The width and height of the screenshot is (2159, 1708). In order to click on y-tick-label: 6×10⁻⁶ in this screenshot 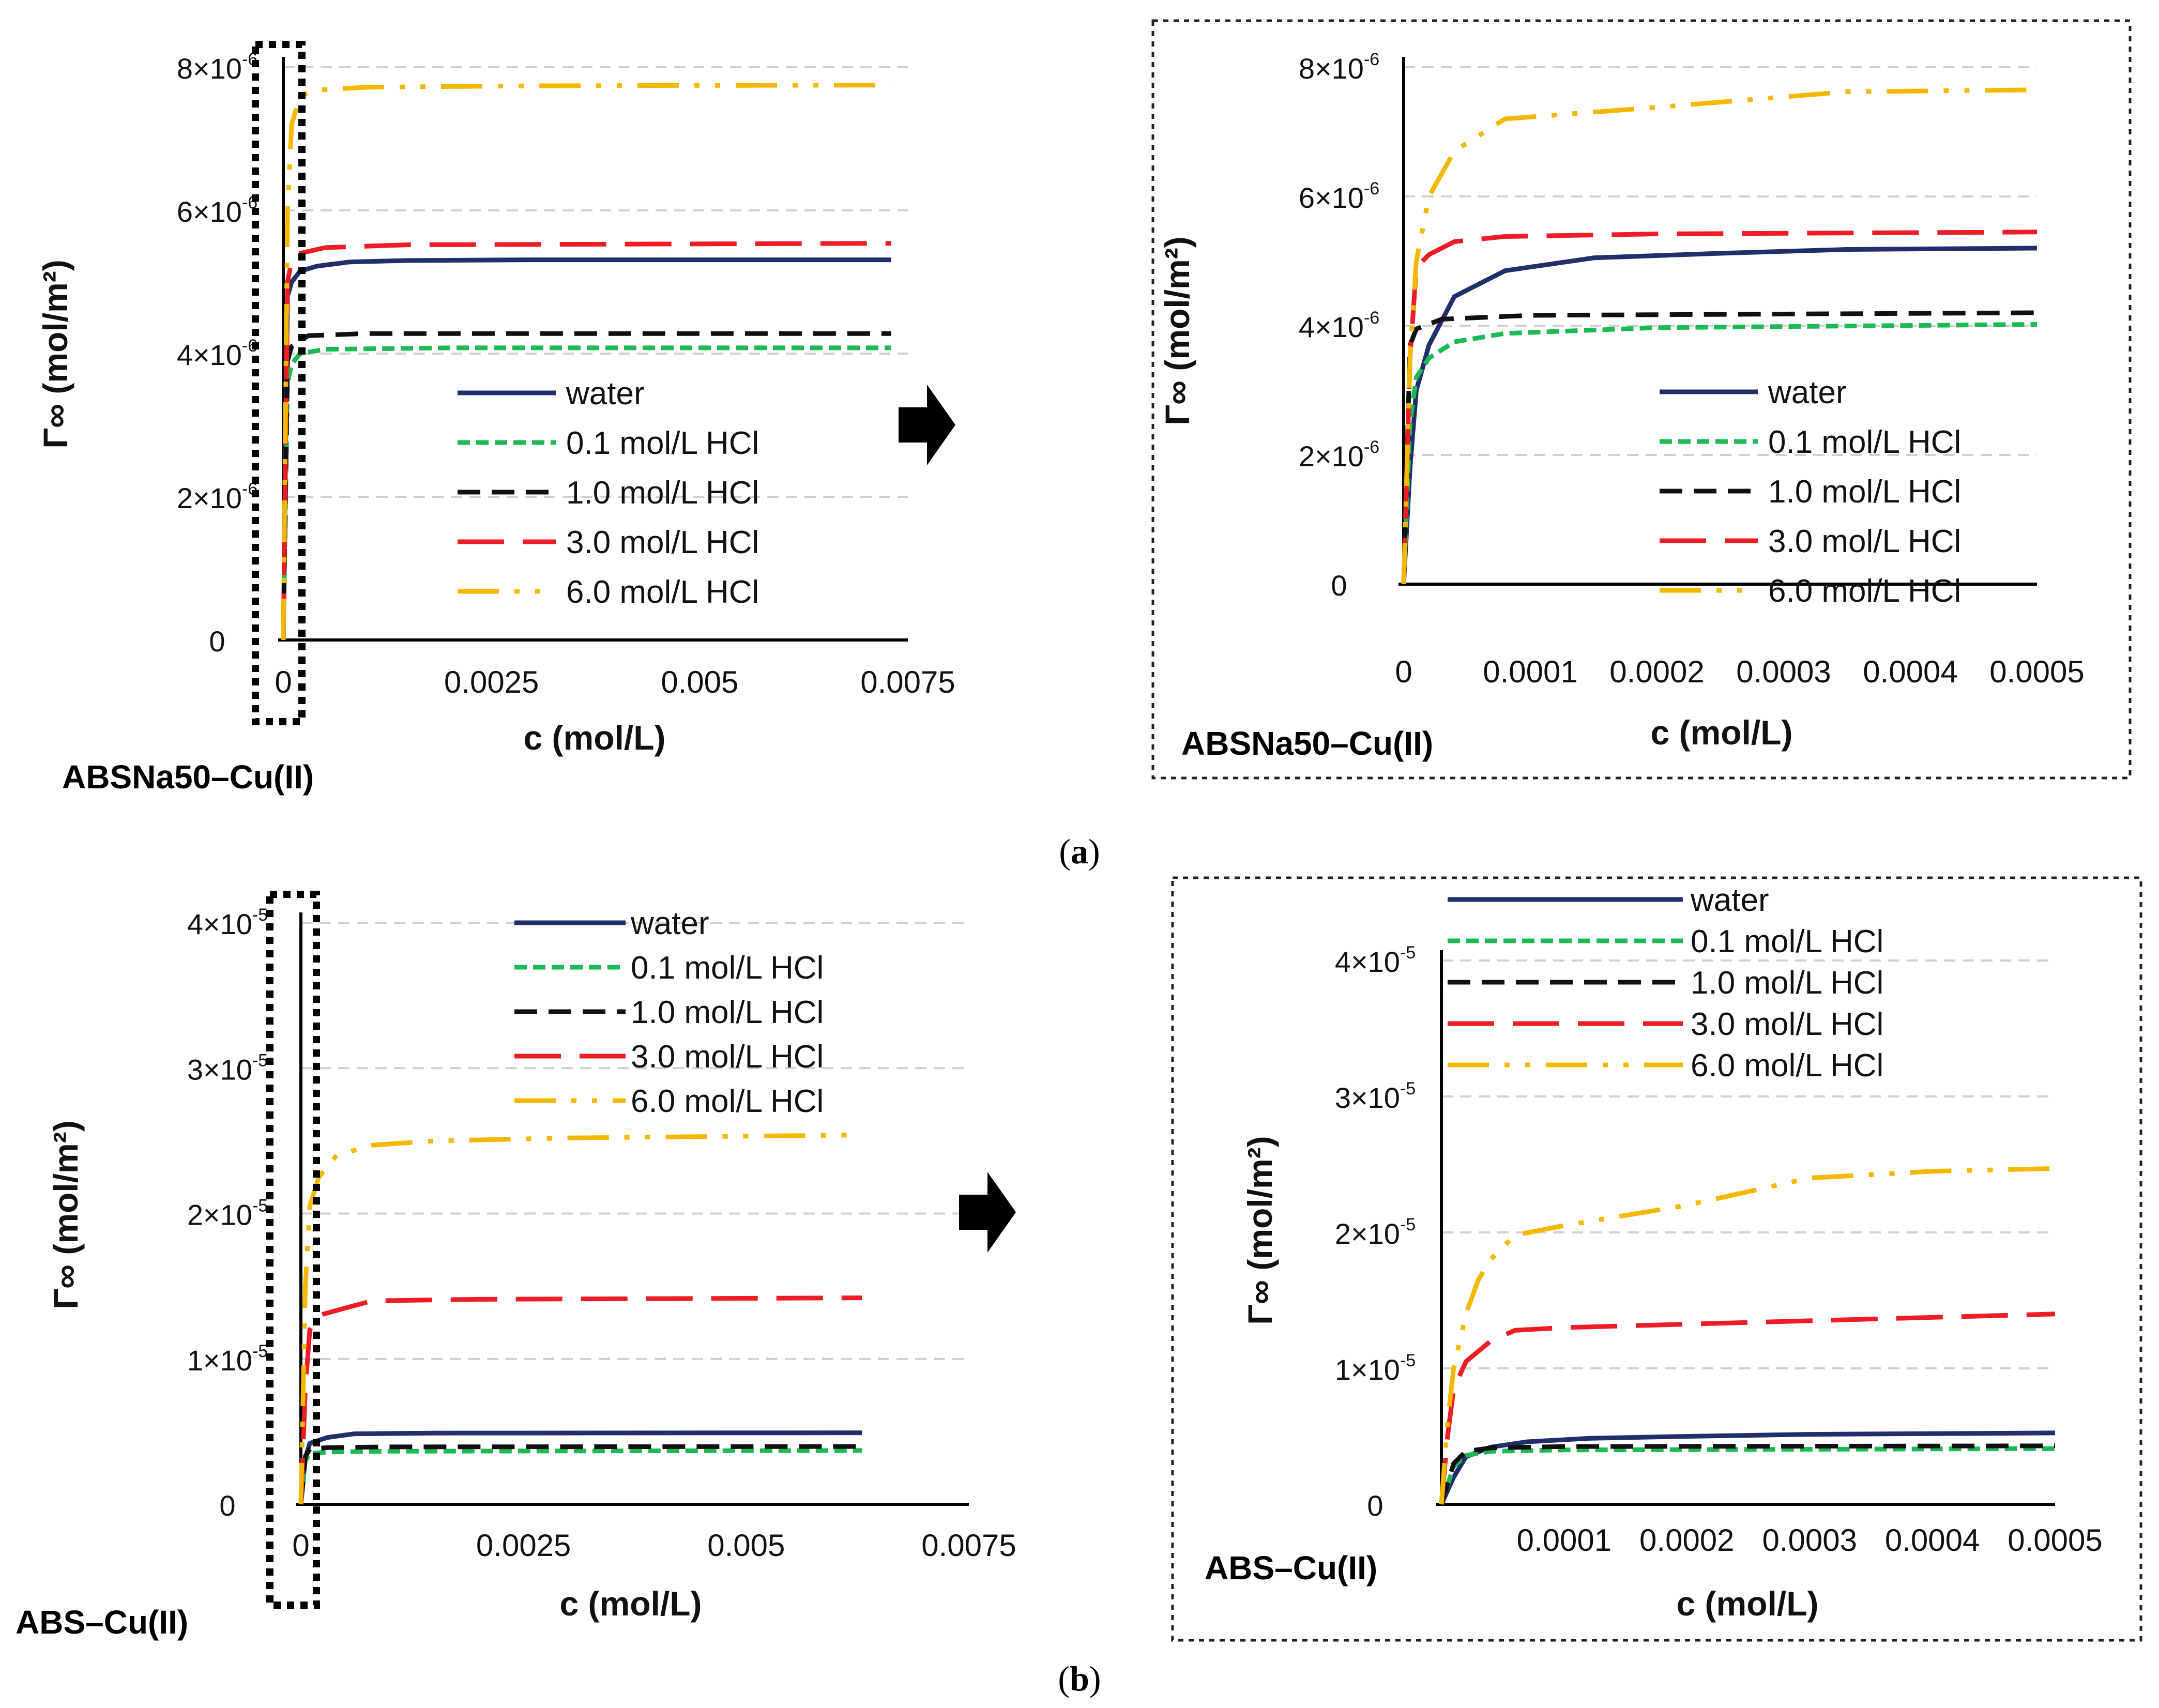, I will do `click(1339, 196)`.